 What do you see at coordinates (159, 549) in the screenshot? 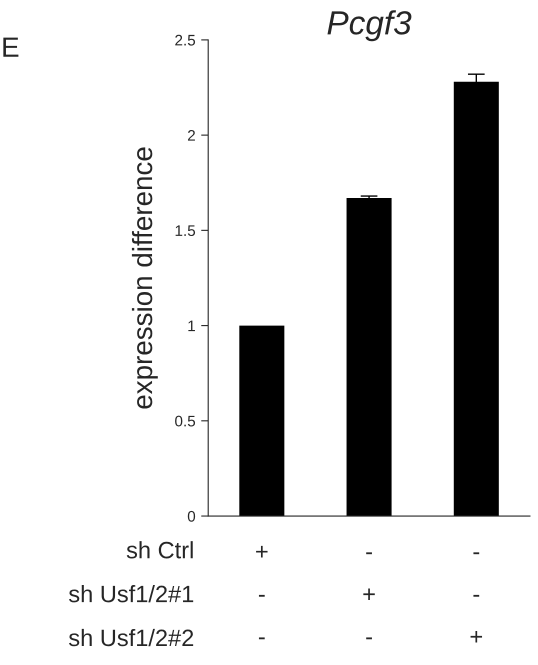
I see `text: sh Ctrl` at bounding box center [159, 549].